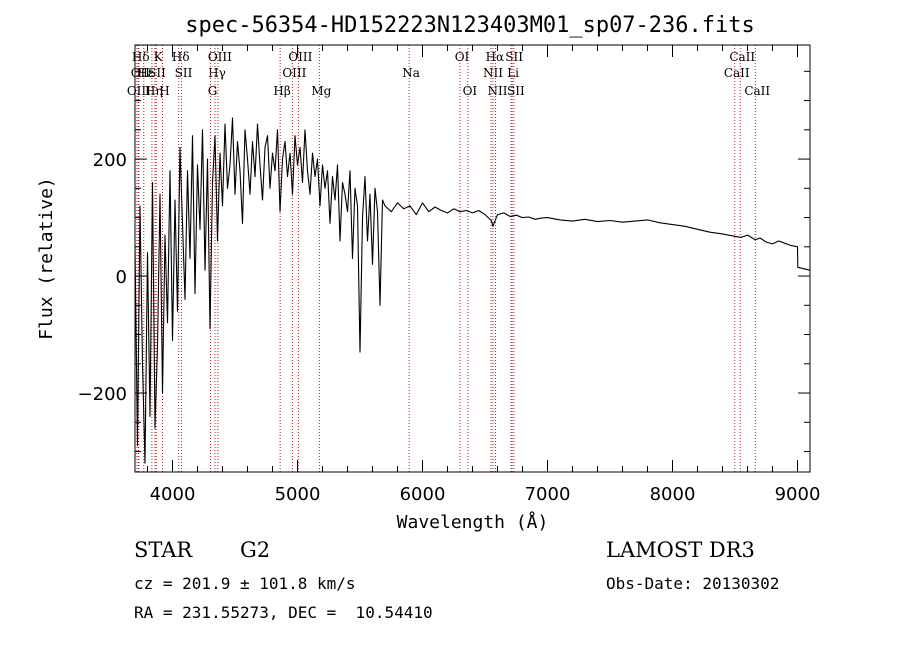  What do you see at coordinates (145, 73) in the screenshot?
I see `emission-line-label-3: Hε` at bounding box center [145, 73].